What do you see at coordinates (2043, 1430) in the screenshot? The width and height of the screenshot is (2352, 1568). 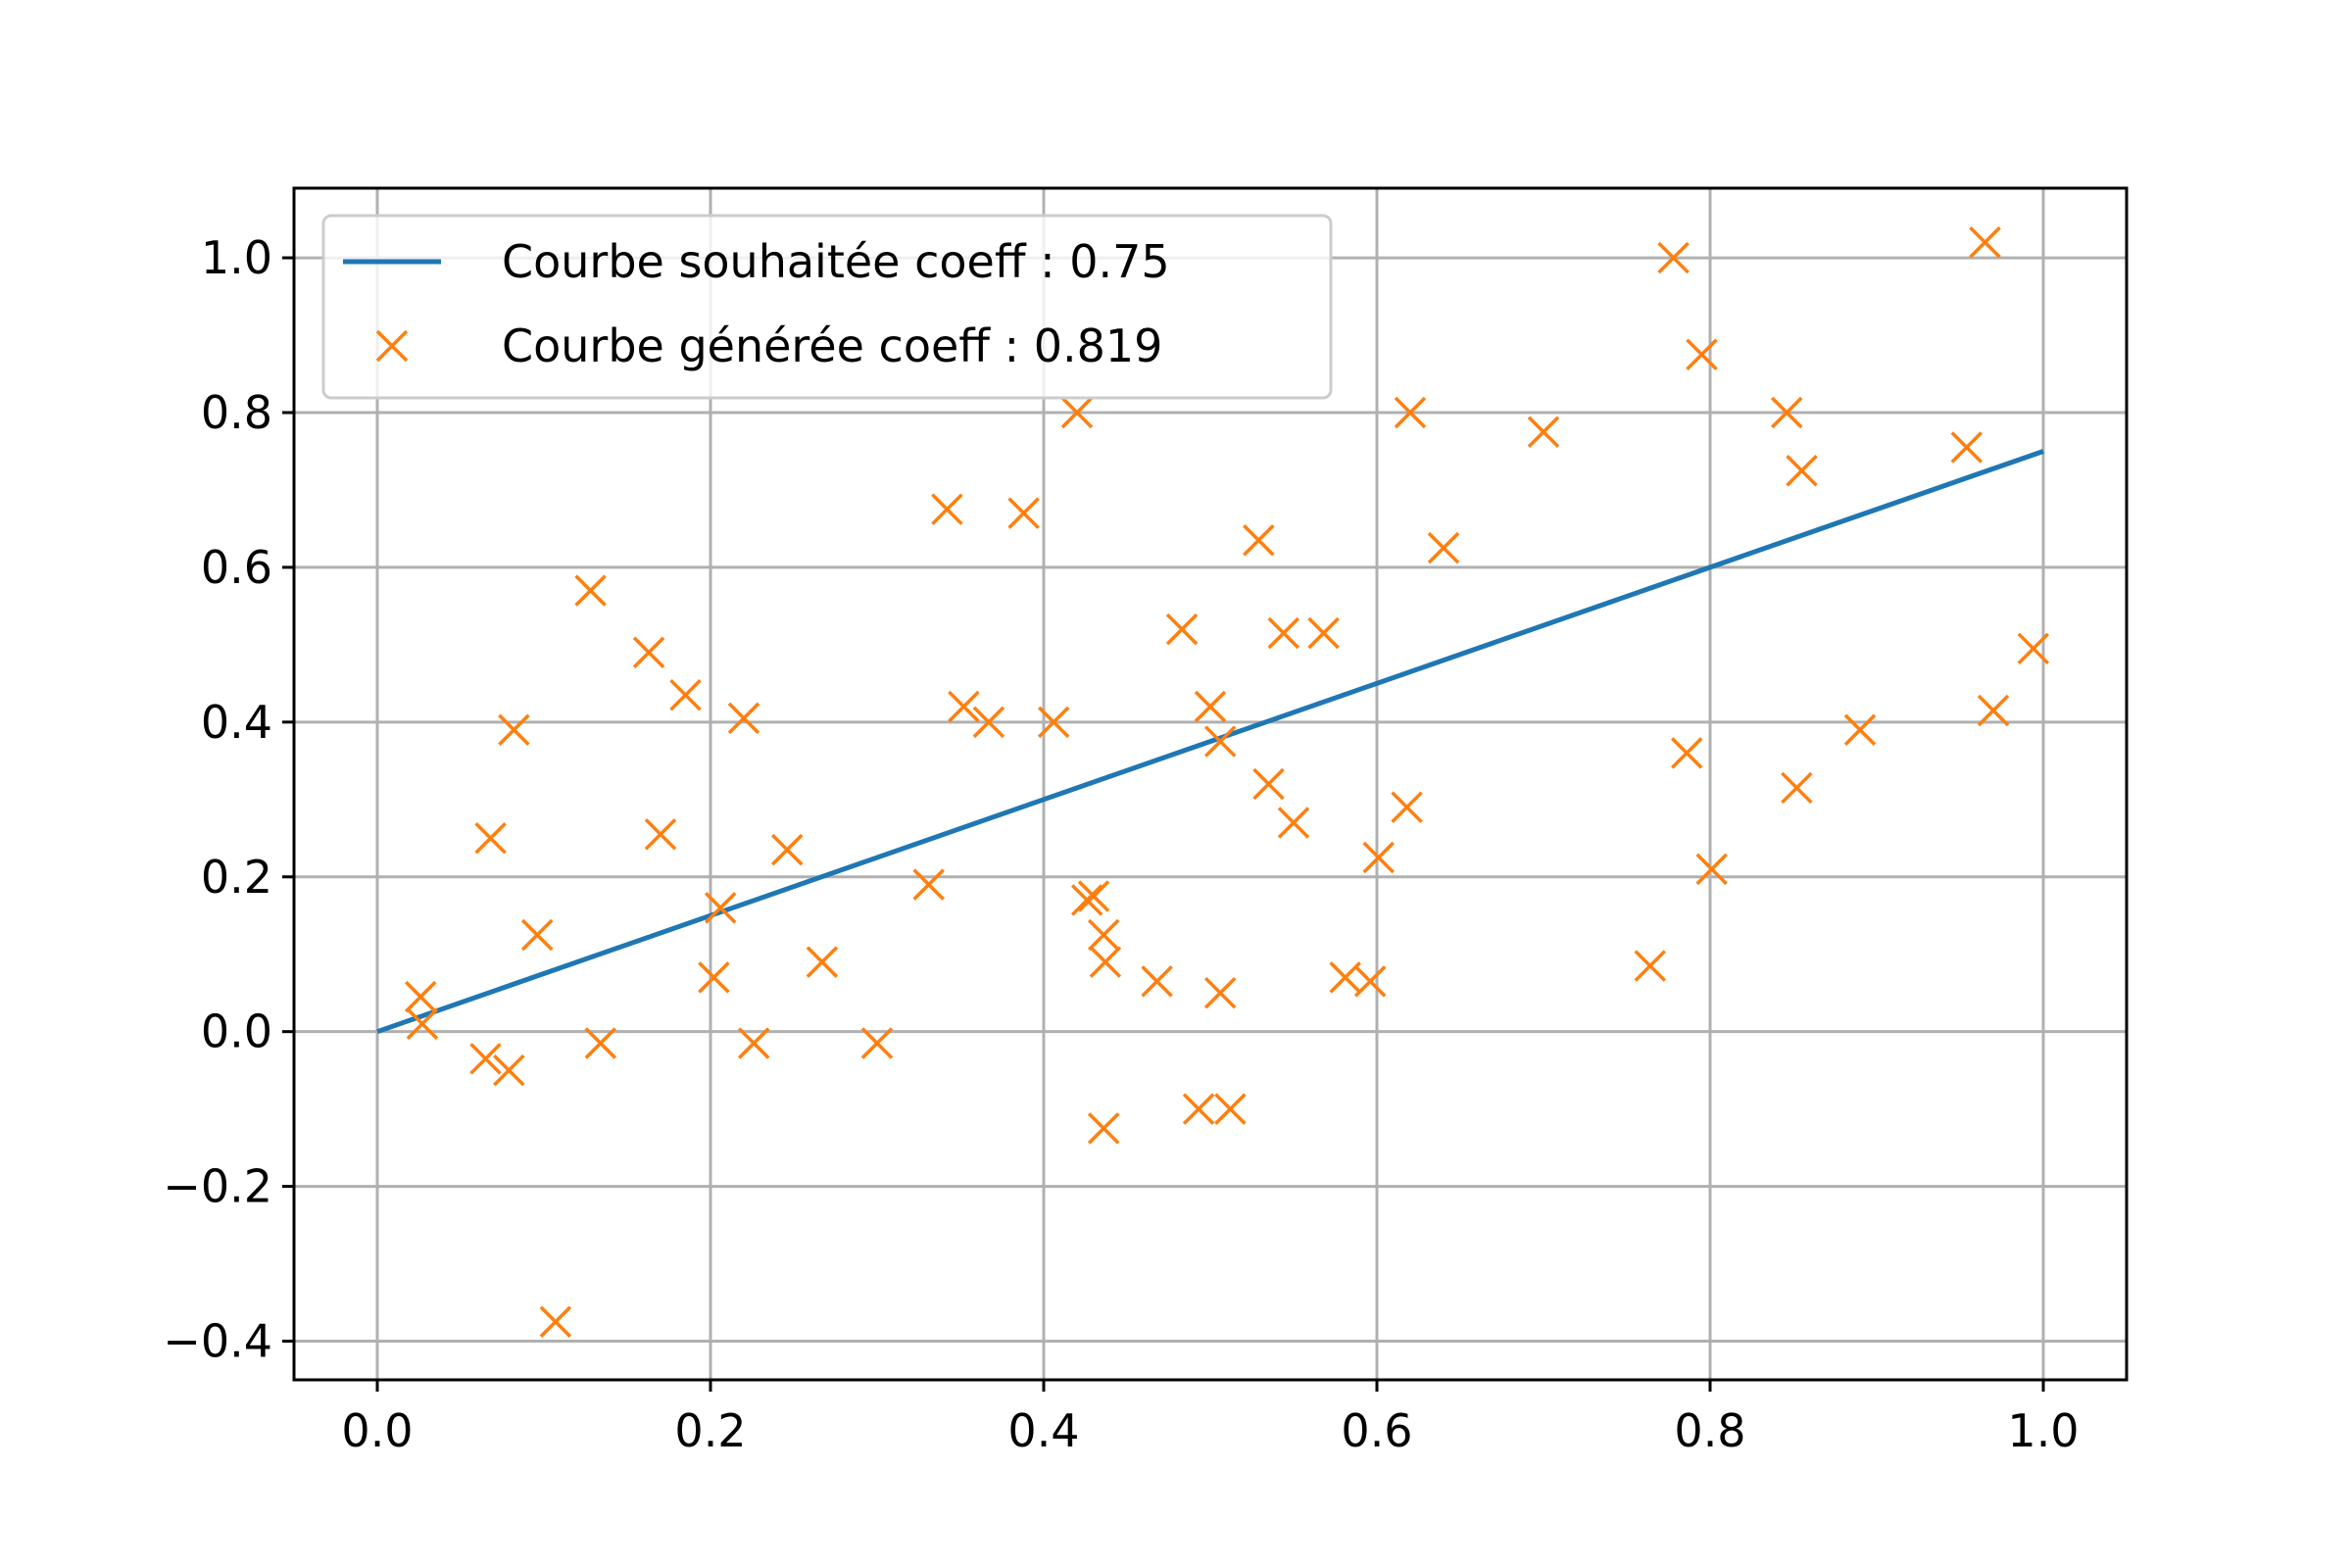 I see `x-tick-label: 1.0` at bounding box center [2043, 1430].